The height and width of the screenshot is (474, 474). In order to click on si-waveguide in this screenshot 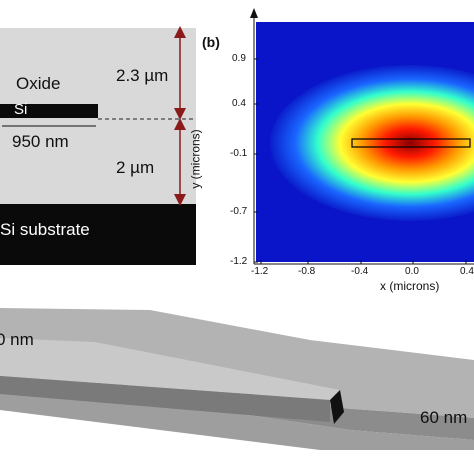, I will do `click(49, 111)`.